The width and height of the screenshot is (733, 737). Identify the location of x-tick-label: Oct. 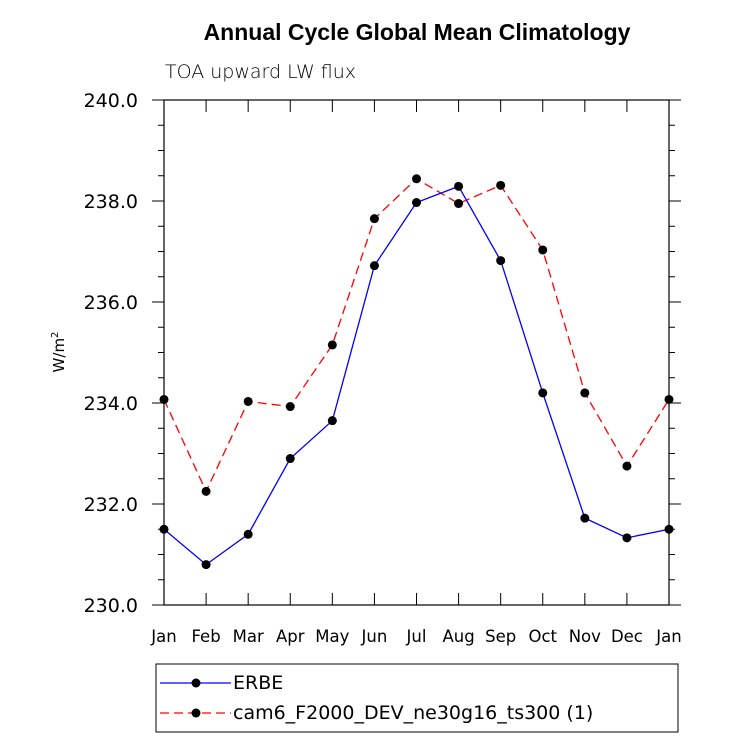
(542, 636).